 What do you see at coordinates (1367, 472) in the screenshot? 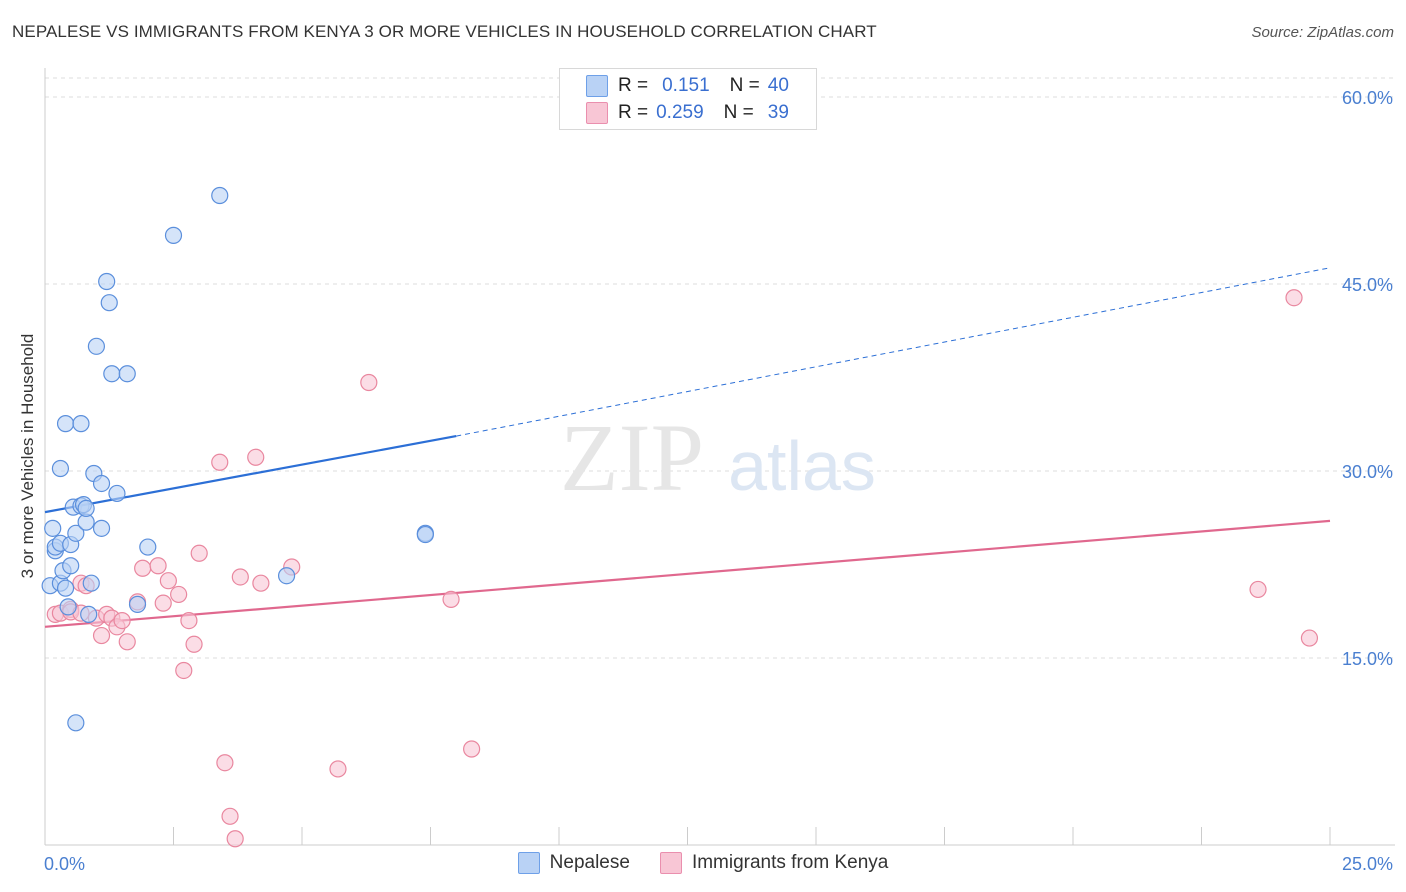
I see `y-tick-label: 30.0%` at bounding box center [1367, 472].